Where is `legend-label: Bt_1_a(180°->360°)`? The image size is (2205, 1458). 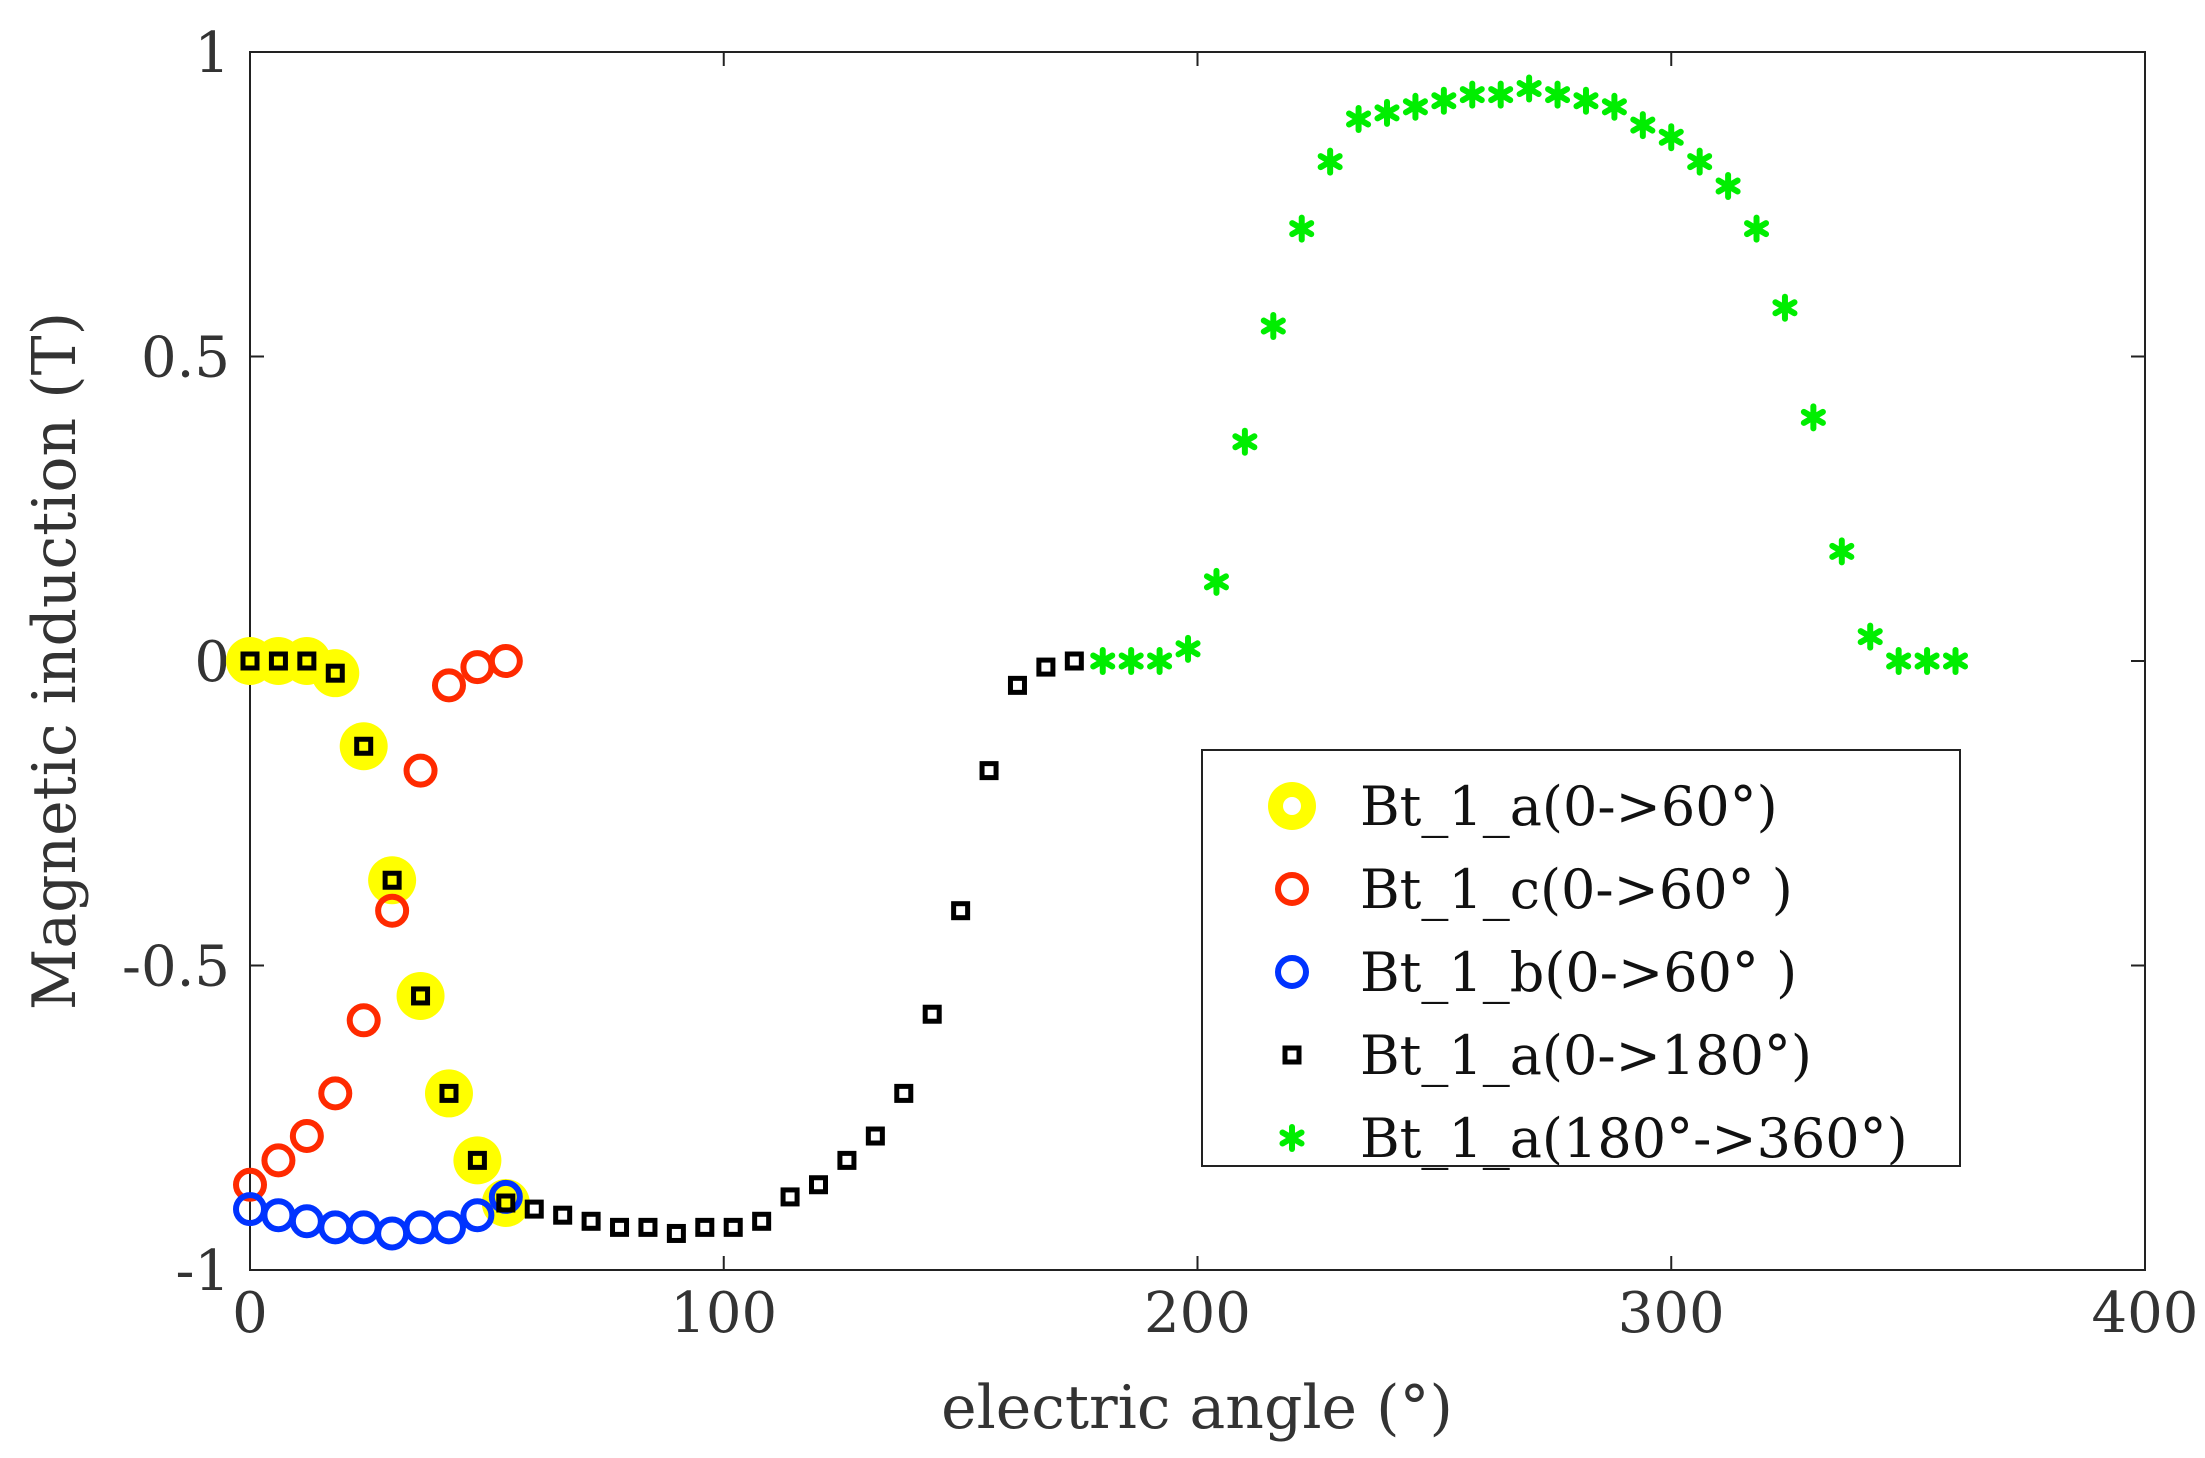 legend-label: Bt_1_a(180°->360°) is located at coordinates (1634, 1138).